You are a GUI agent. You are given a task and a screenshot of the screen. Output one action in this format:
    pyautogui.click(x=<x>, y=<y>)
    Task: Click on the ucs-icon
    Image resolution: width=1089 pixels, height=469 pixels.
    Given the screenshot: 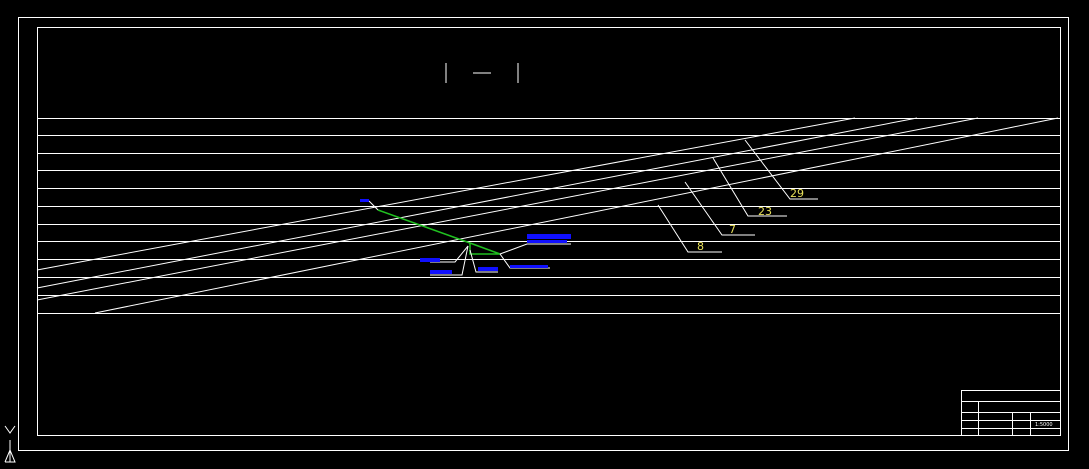 What is the action you would take?
    pyautogui.click(x=10, y=444)
    